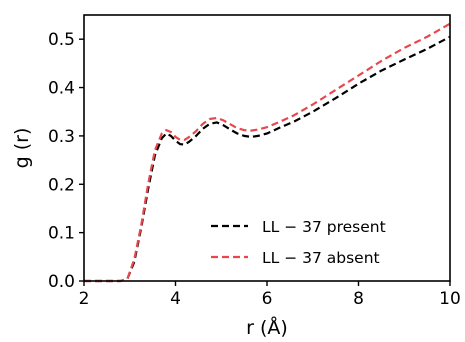  I want to click on x-tick-label: 8, so click(358, 299).